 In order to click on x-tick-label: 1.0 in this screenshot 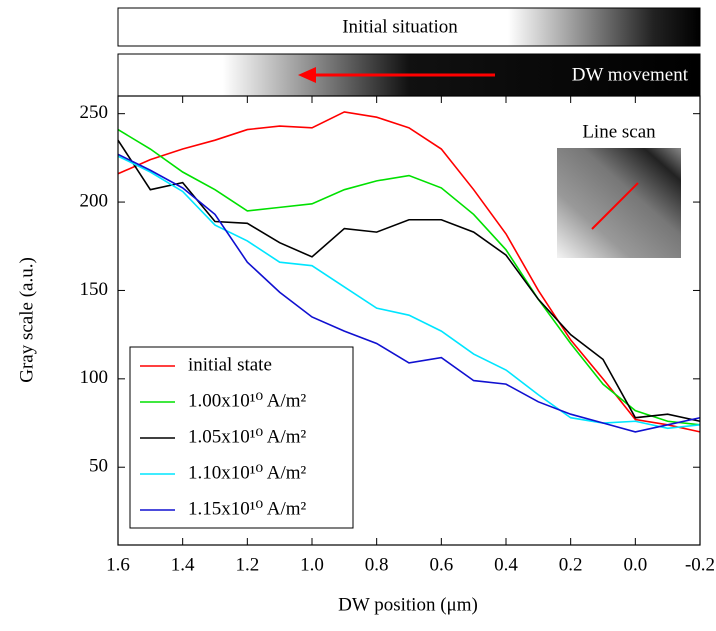, I will do `click(312, 564)`.